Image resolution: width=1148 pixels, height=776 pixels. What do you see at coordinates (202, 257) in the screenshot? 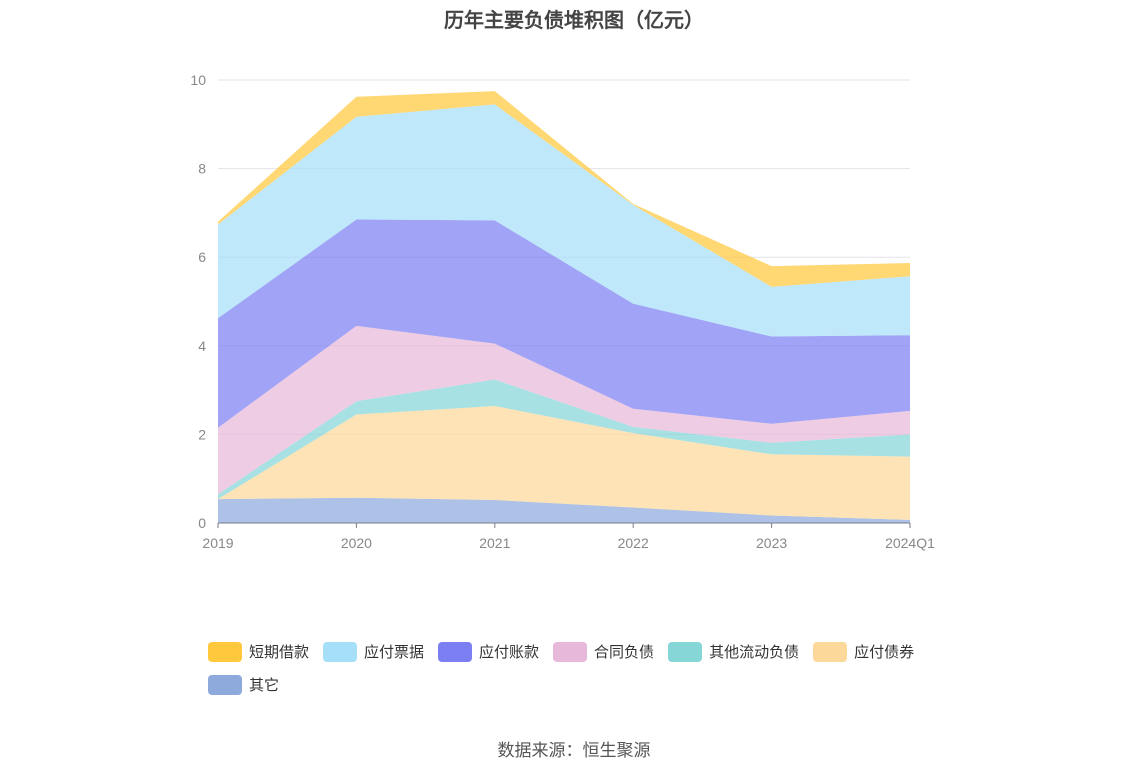
I see `y-tick-label: 6` at bounding box center [202, 257].